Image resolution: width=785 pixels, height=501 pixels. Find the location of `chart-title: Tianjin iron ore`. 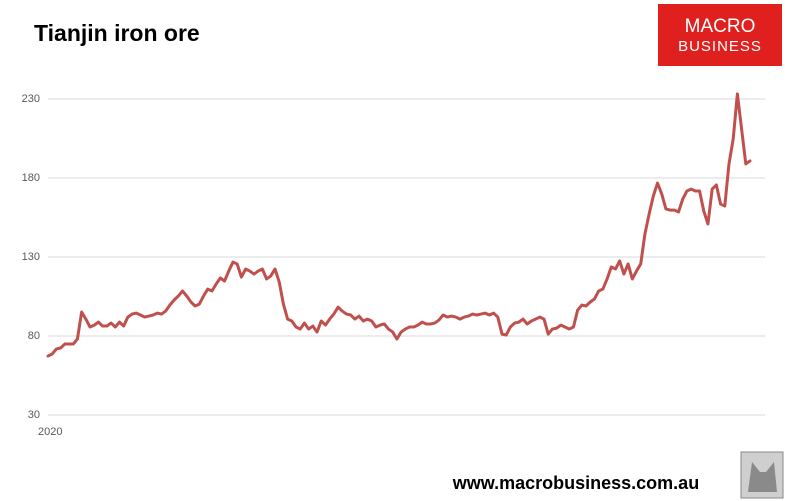

chart-title: Tianjin iron ore is located at coordinates (117, 33).